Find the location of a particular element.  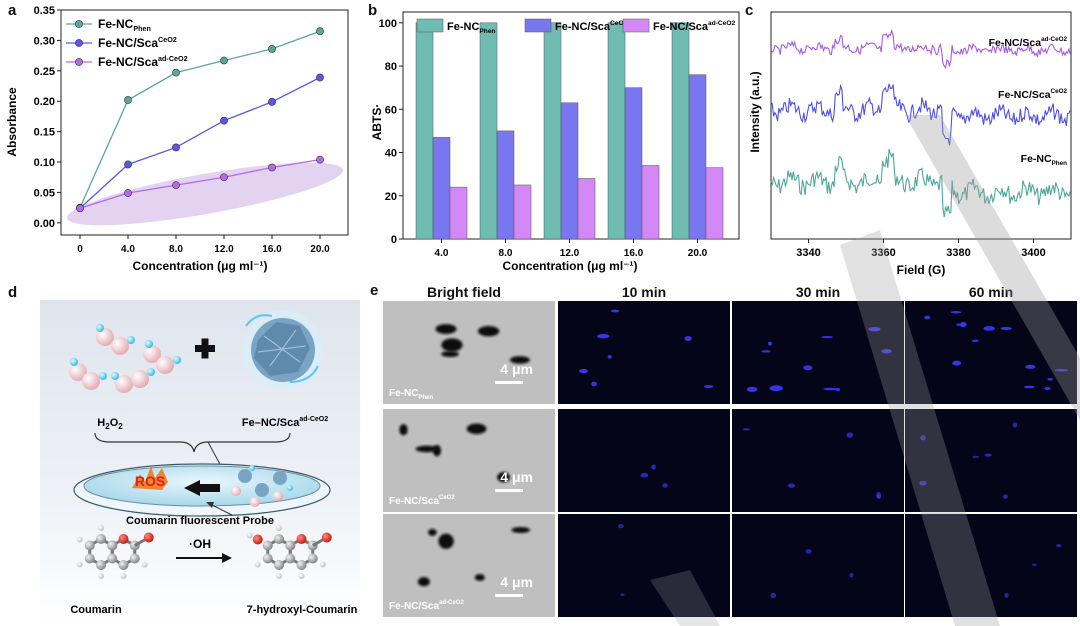

y-tick-label: 0.25 is located at coordinates (44, 72).